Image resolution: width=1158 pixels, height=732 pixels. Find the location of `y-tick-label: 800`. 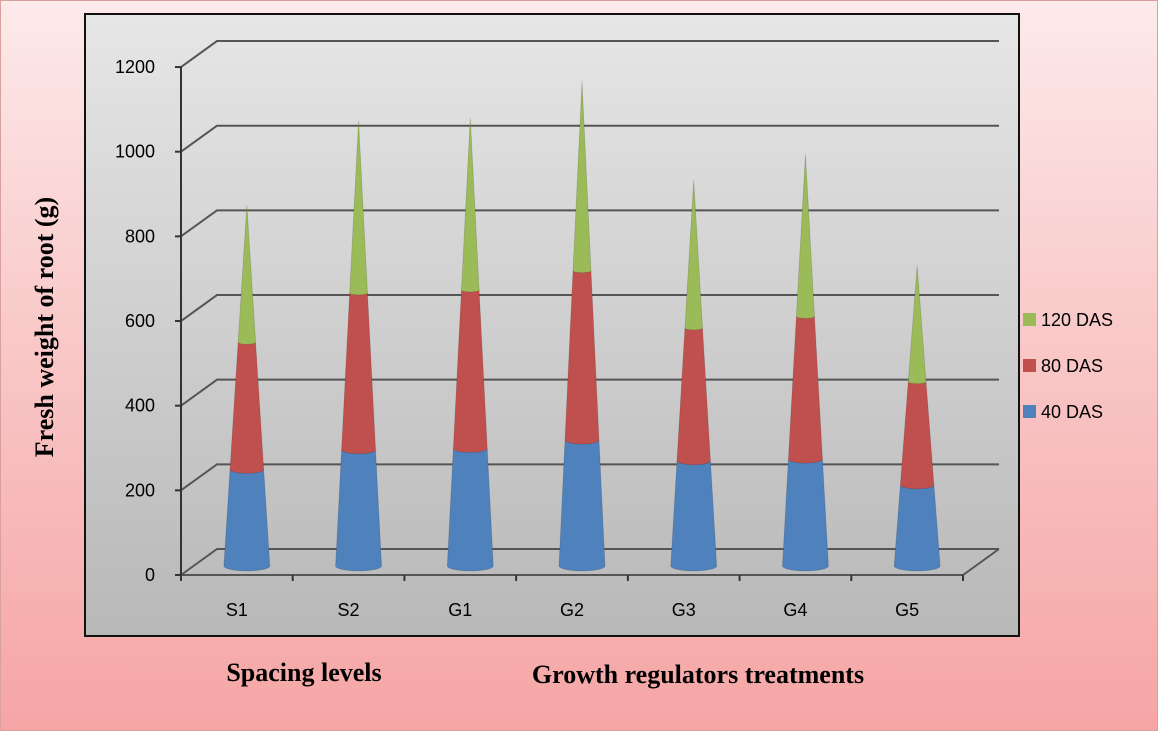

y-tick-label: 800 is located at coordinates (140, 236).